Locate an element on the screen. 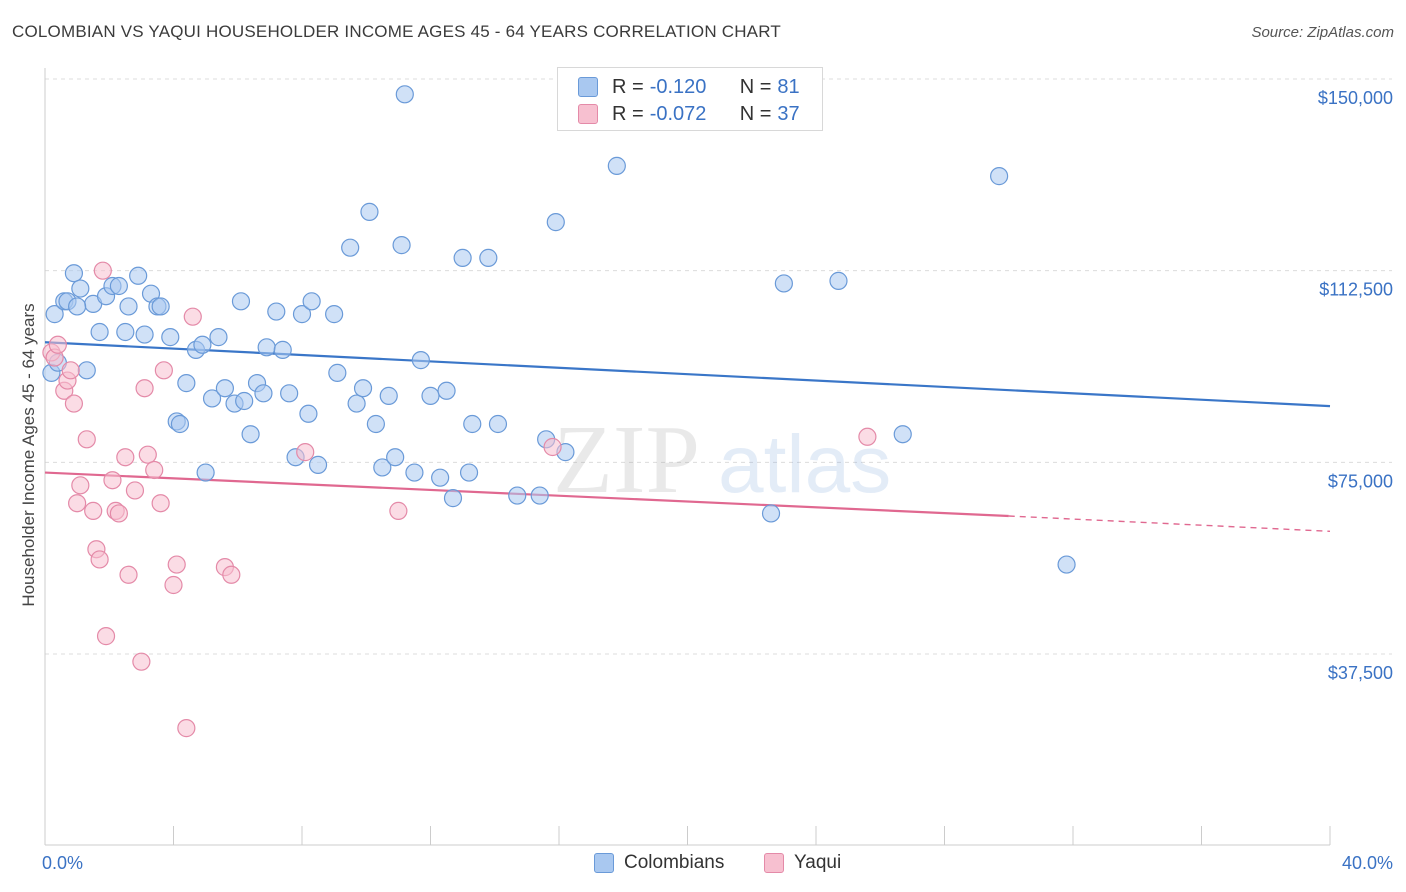 Image resolution: width=1406 pixels, height=892 pixels. x-tick-label-max: 40.0% is located at coordinates (1367, 863).